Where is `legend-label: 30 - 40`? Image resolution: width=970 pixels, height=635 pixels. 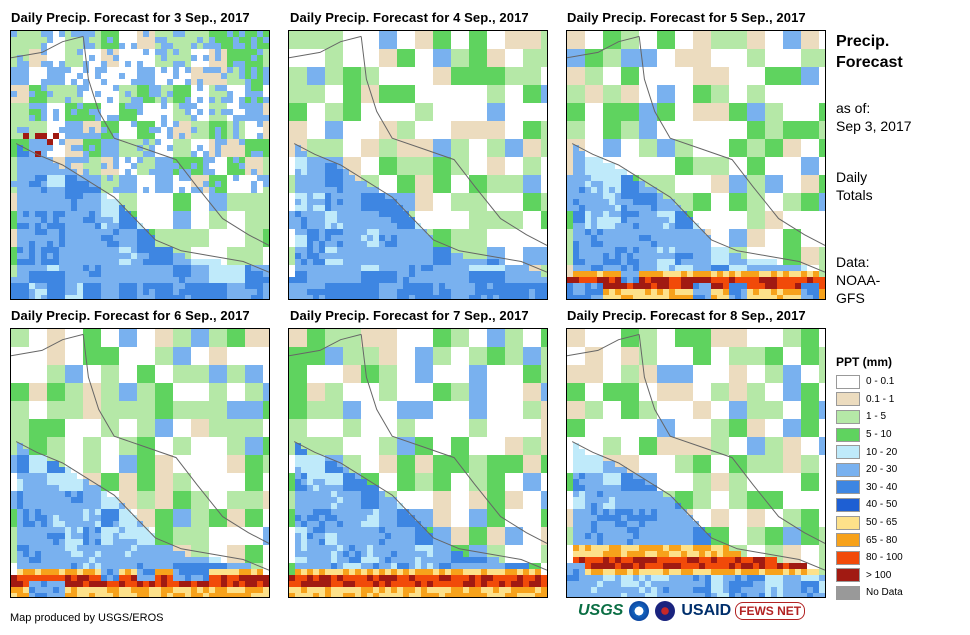 legend-label: 30 - 40 is located at coordinates (882, 487).